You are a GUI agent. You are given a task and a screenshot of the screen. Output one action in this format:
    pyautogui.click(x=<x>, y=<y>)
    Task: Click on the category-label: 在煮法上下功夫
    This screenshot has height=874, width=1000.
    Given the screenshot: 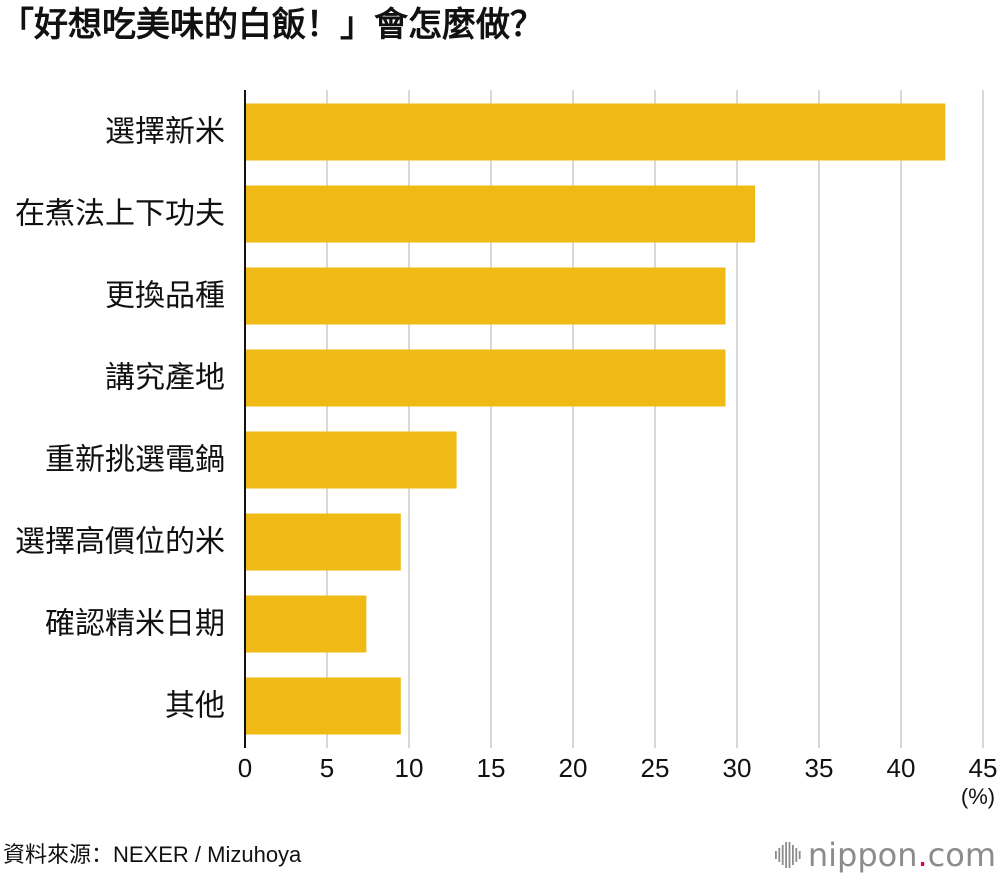 What is the action you would take?
    pyautogui.click(x=120, y=214)
    